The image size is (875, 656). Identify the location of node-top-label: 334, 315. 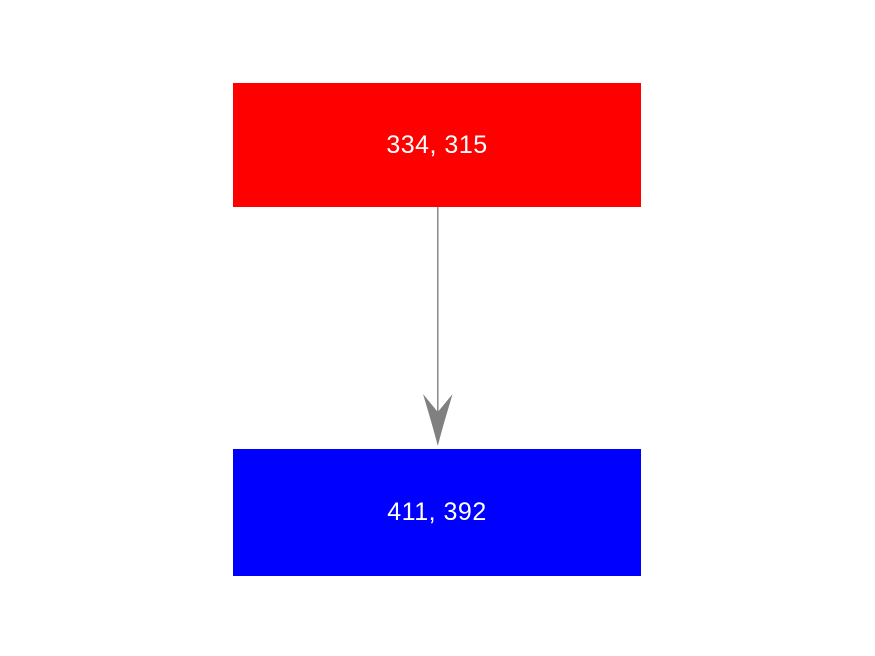
(437, 144).